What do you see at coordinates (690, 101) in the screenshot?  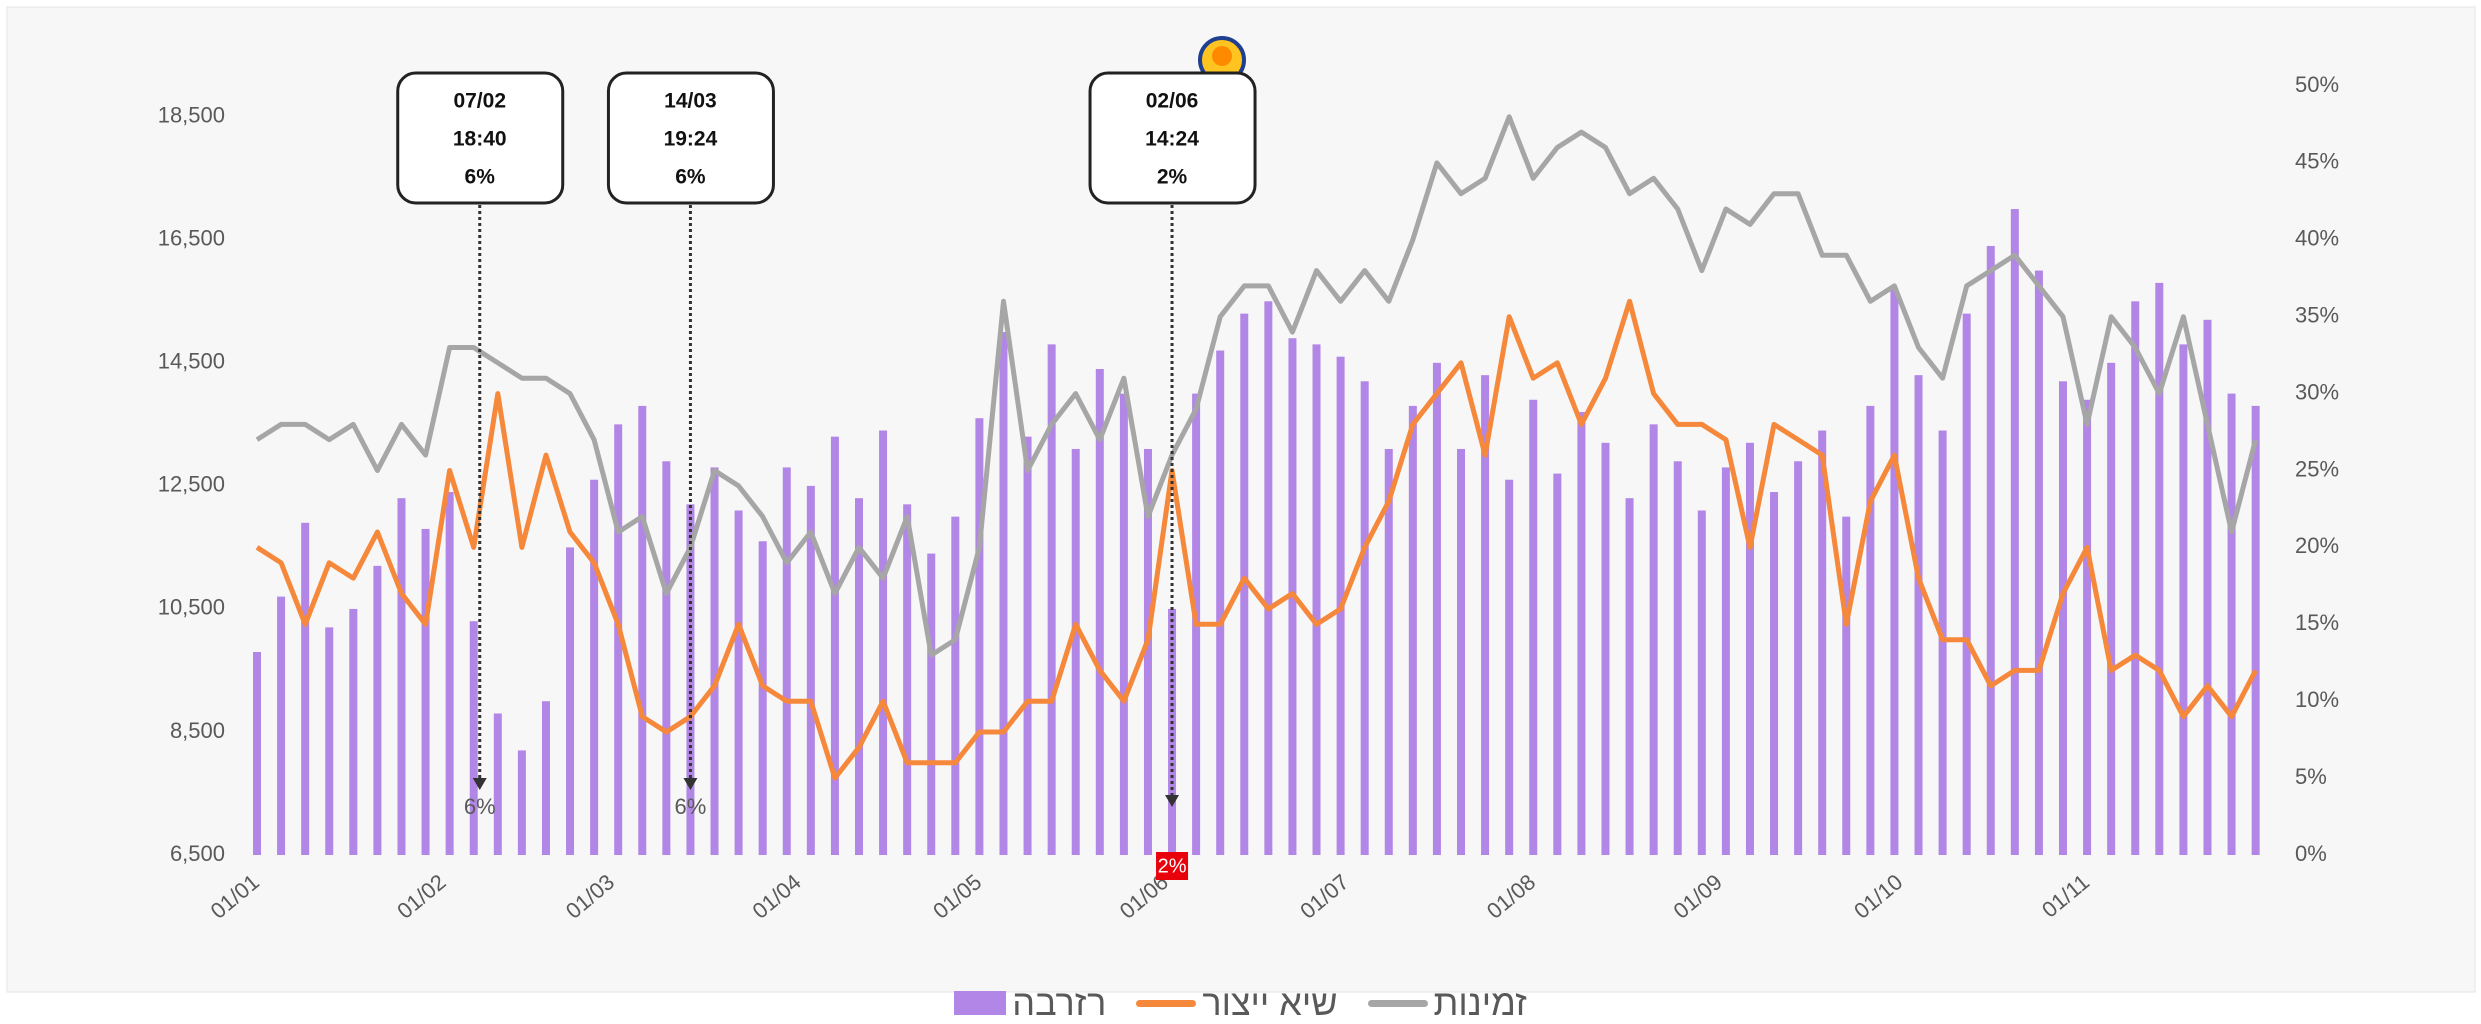 I see `annotation-date: 14/03` at bounding box center [690, 101].